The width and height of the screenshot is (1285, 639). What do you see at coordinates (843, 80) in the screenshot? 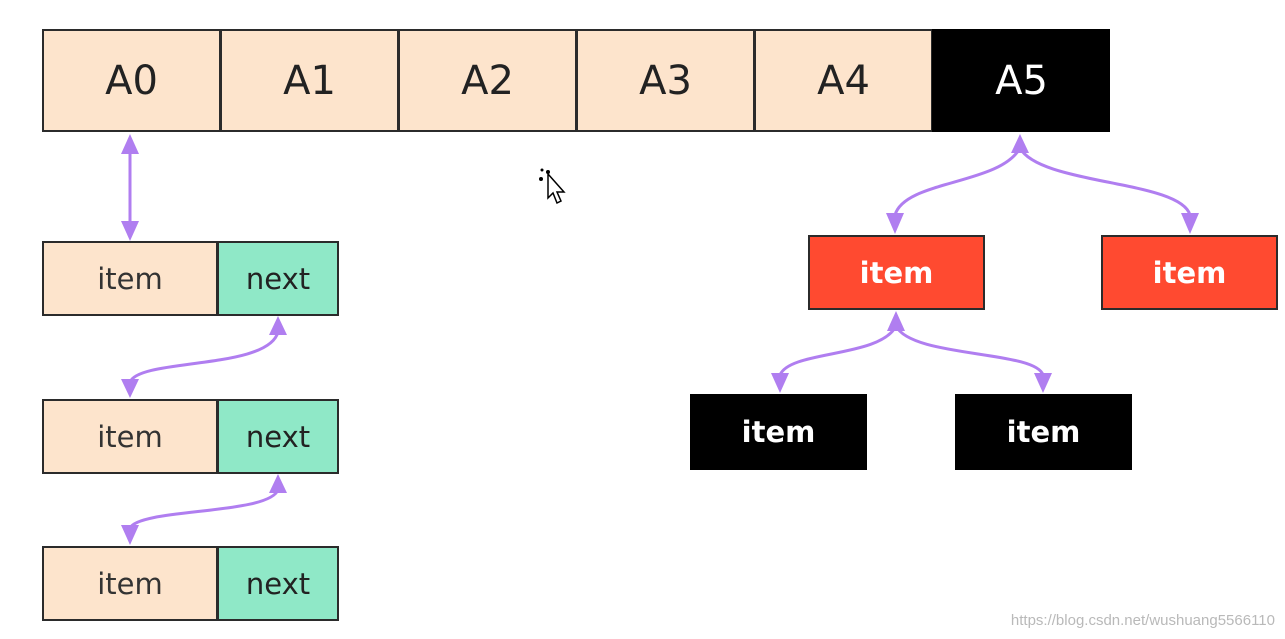
I see `array-cell-a4: A4` at bounding box center [843, 80].